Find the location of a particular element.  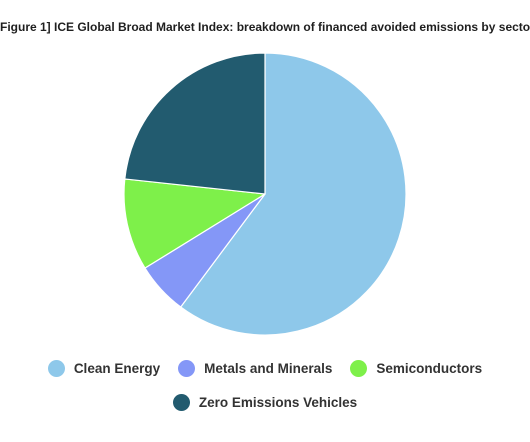

legend-item-semiconductors: Semiconductors is located at coordinates (416, 368).